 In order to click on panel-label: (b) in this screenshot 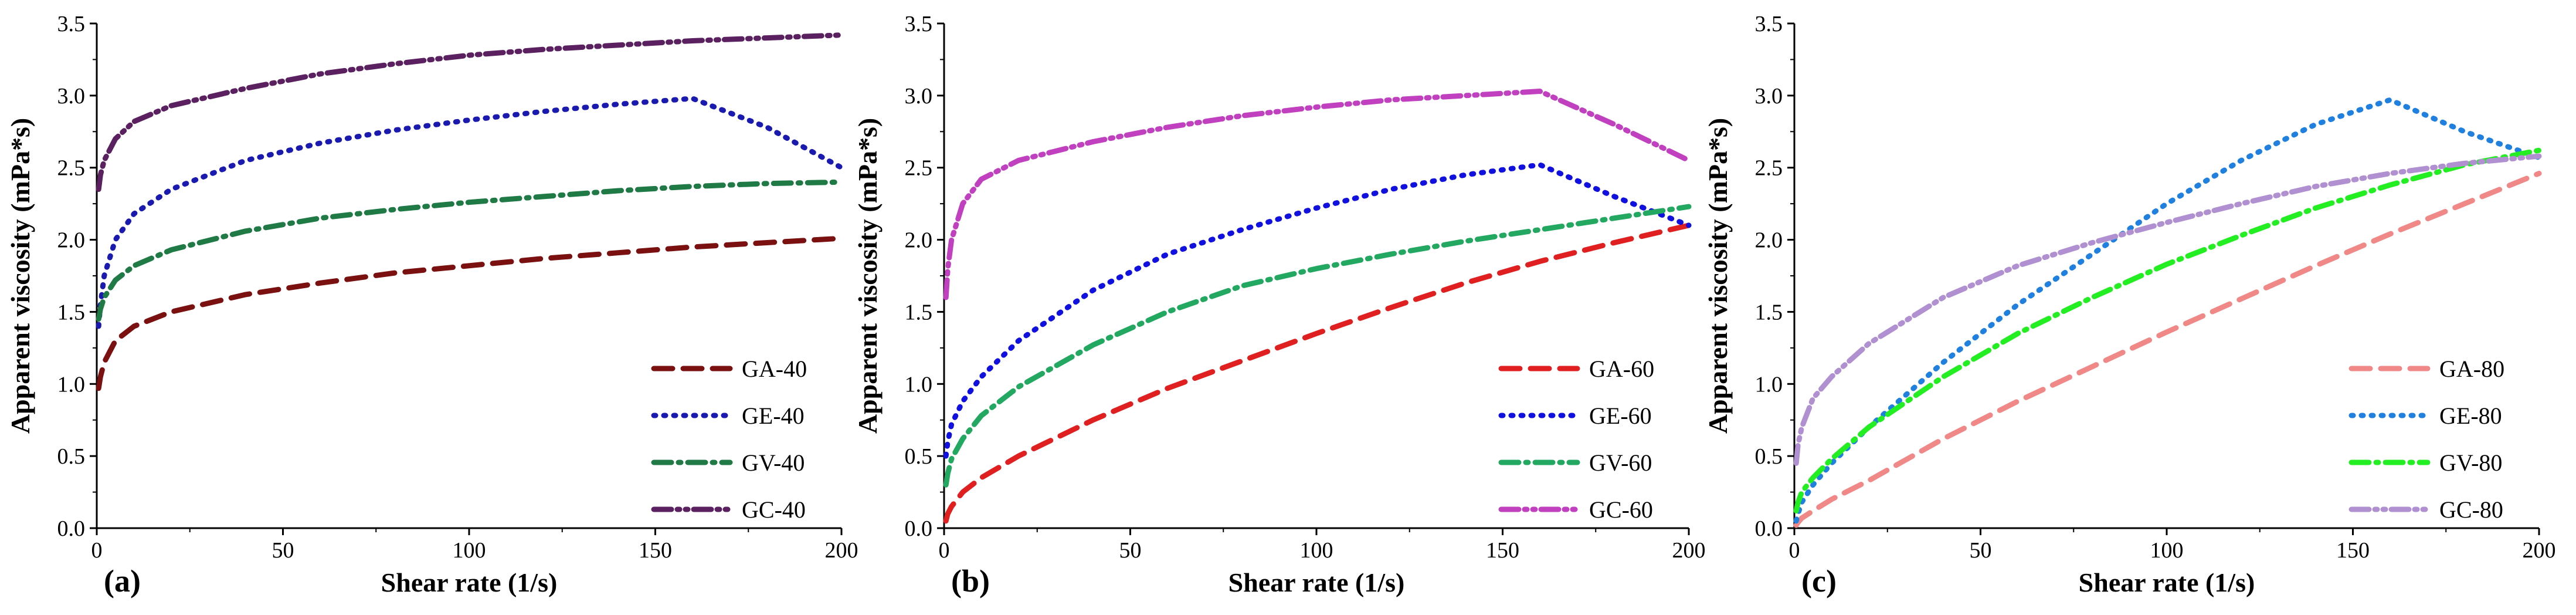, I will do `click(970, 581)`.